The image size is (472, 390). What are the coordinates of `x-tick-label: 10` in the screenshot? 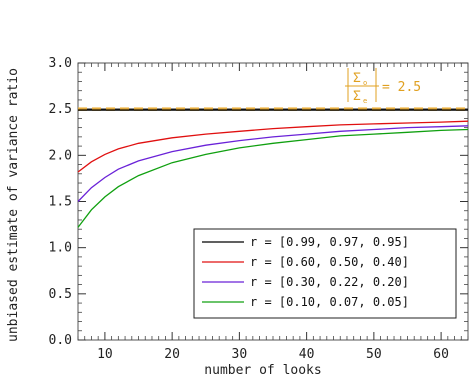 It's located at (105, 354).